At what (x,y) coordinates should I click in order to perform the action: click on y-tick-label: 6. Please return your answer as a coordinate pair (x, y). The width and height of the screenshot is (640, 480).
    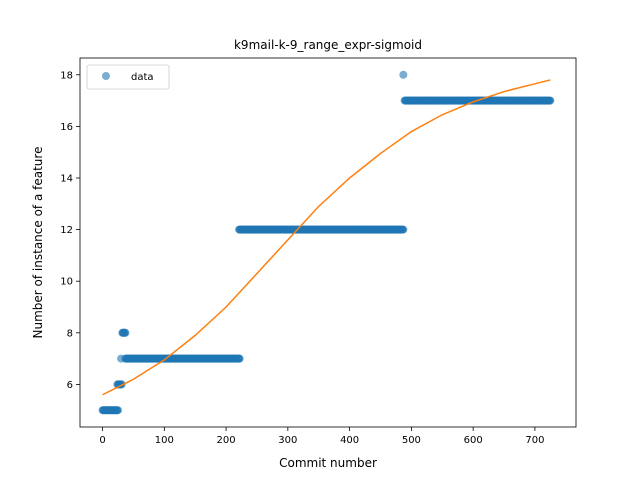
    Looking at the image, I should click on (70, 385).